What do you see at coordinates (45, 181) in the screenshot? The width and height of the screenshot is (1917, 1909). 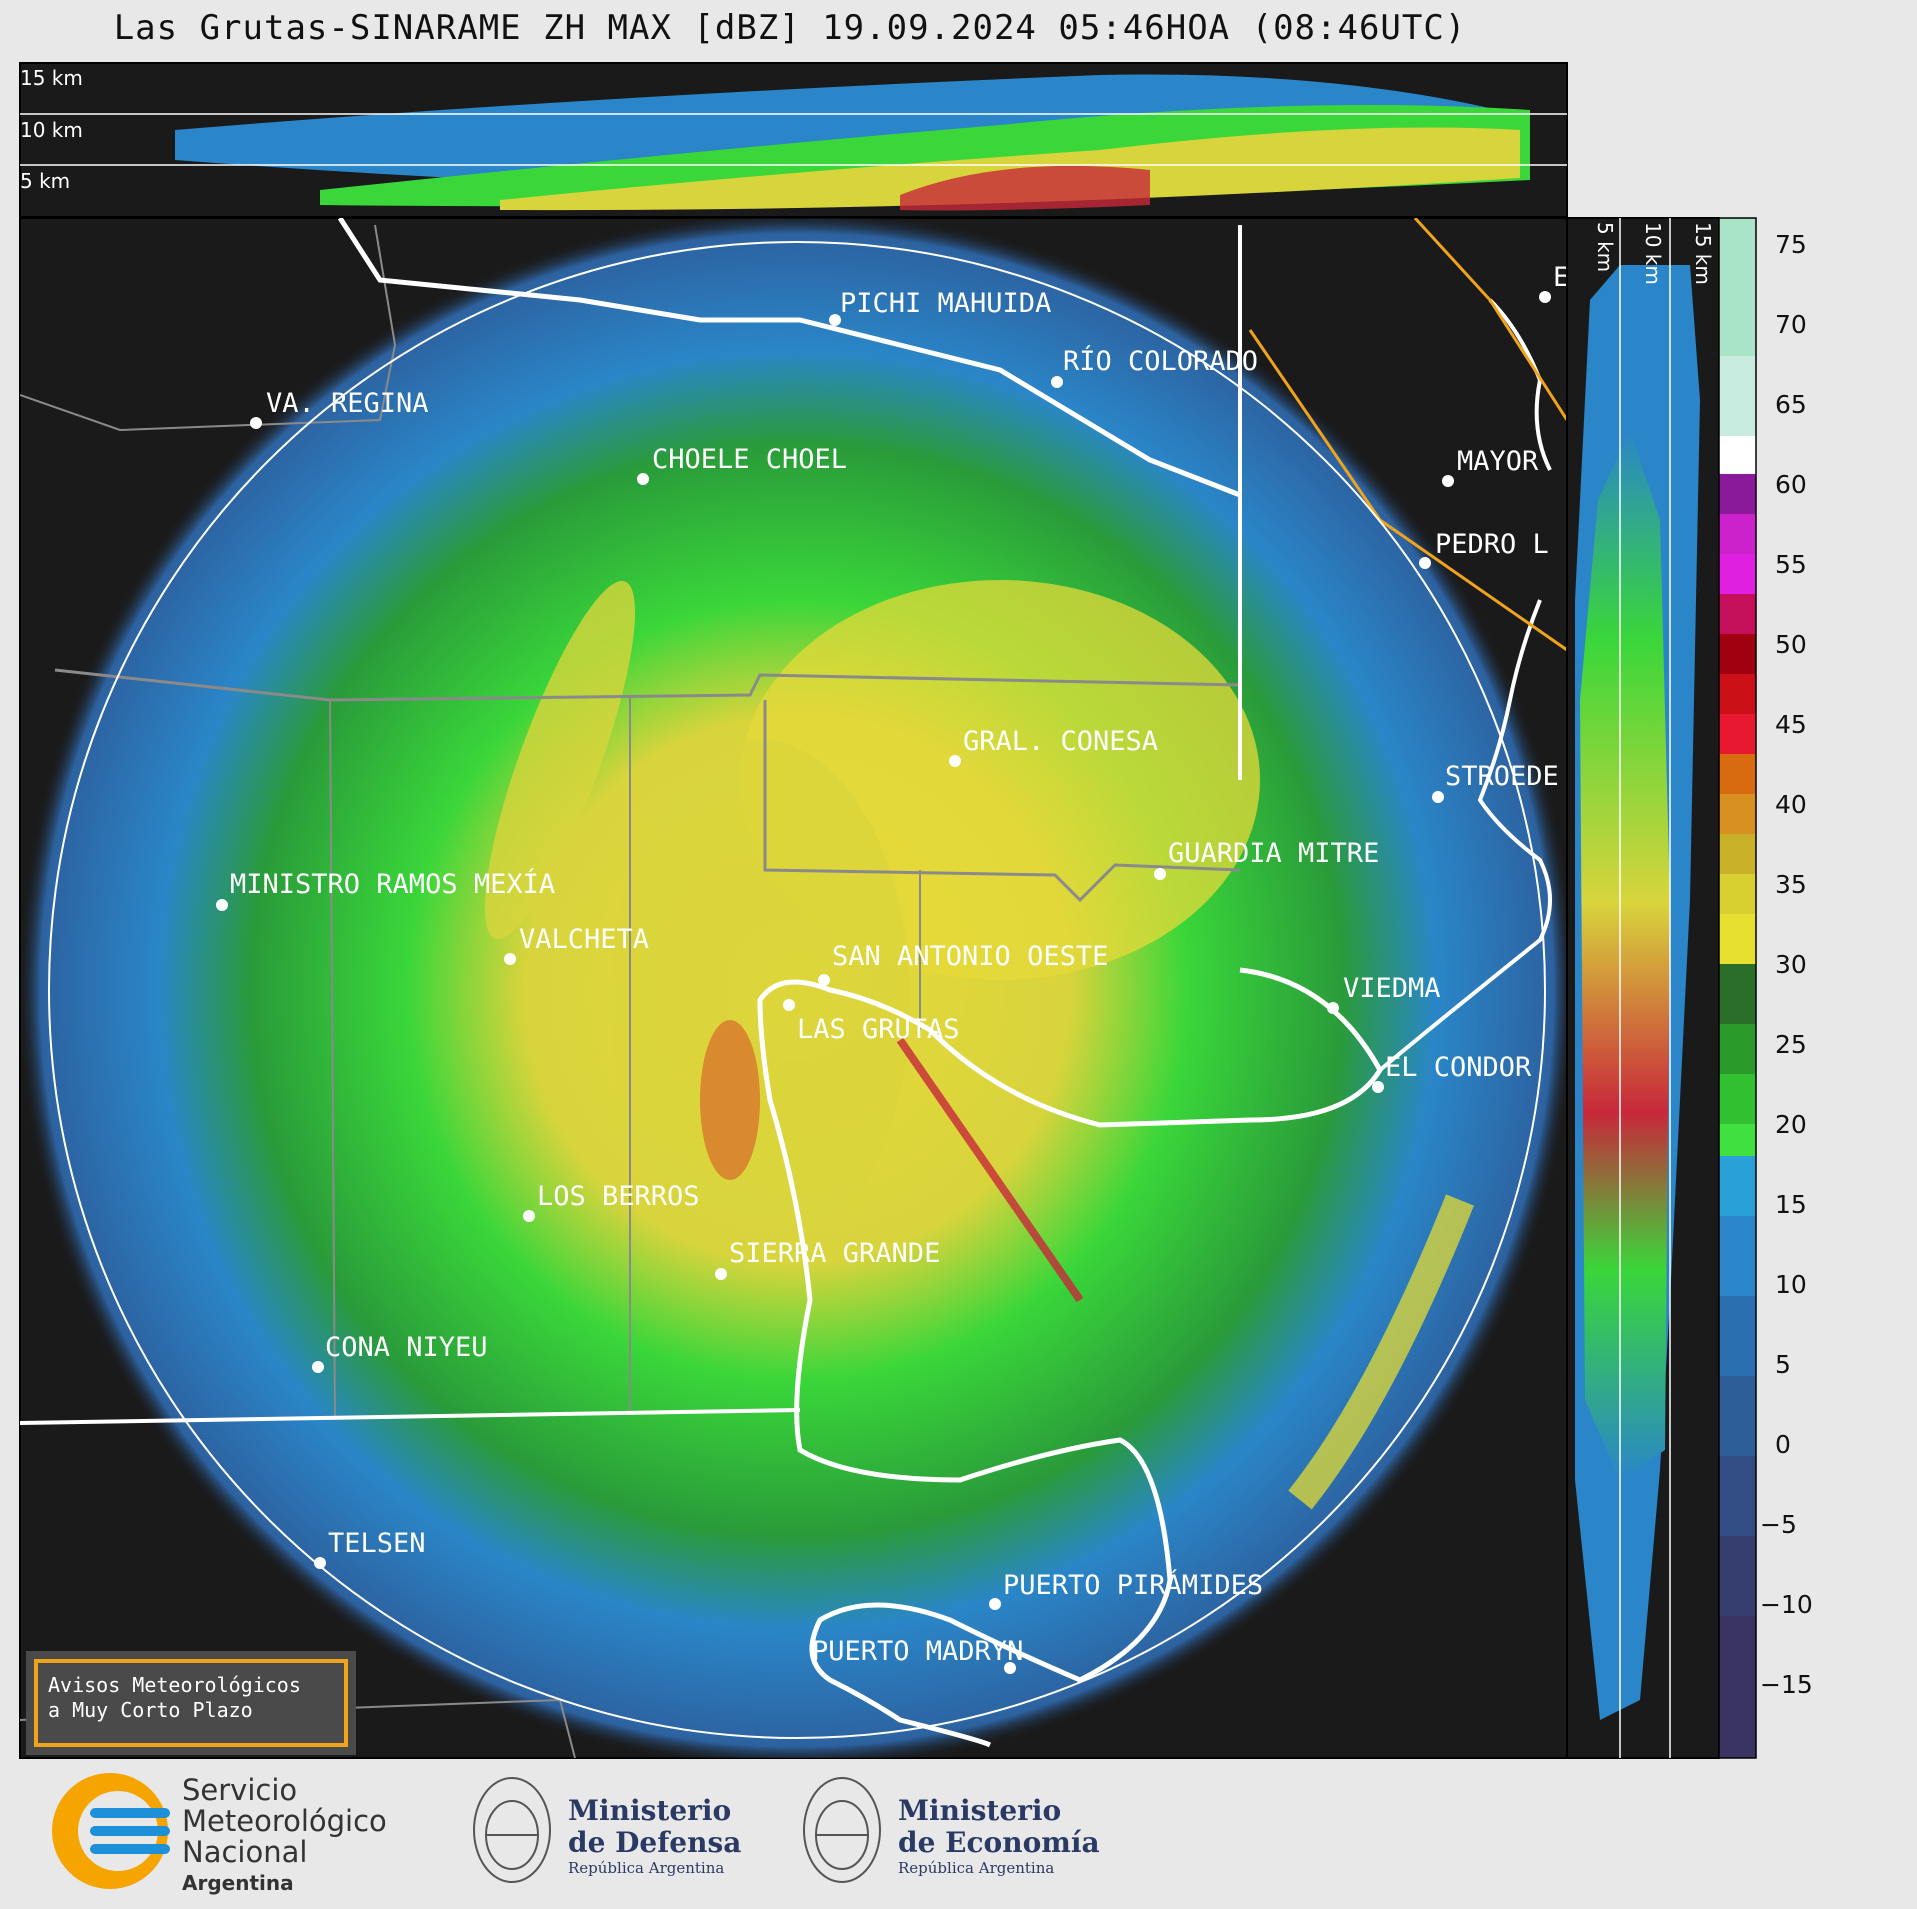 I see `top-height-5: 5 km` at bounding box center [45, 181].